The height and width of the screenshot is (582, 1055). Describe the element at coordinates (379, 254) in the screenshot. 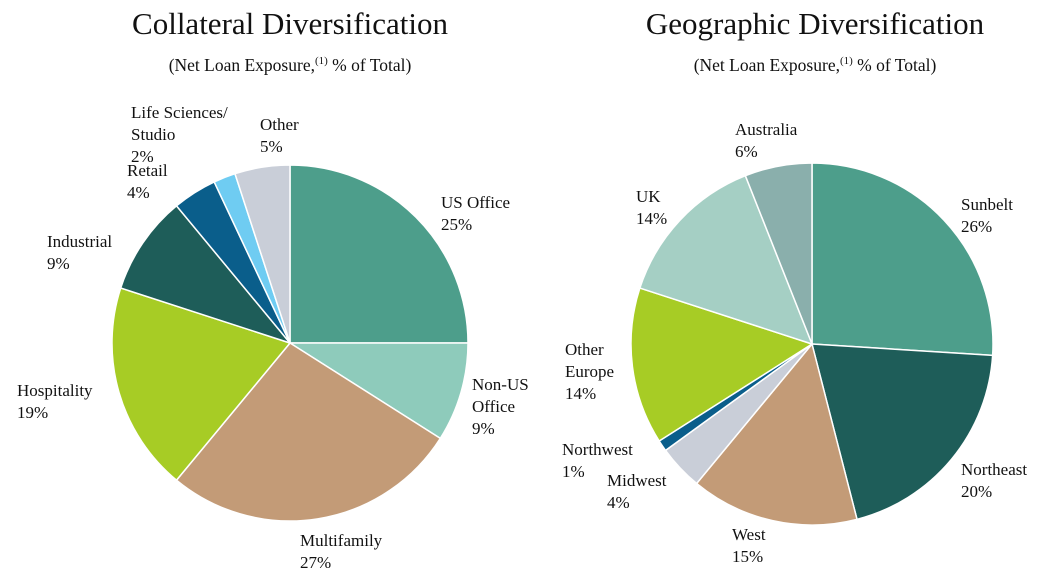

I see `pie-slice-us-office` at that location.